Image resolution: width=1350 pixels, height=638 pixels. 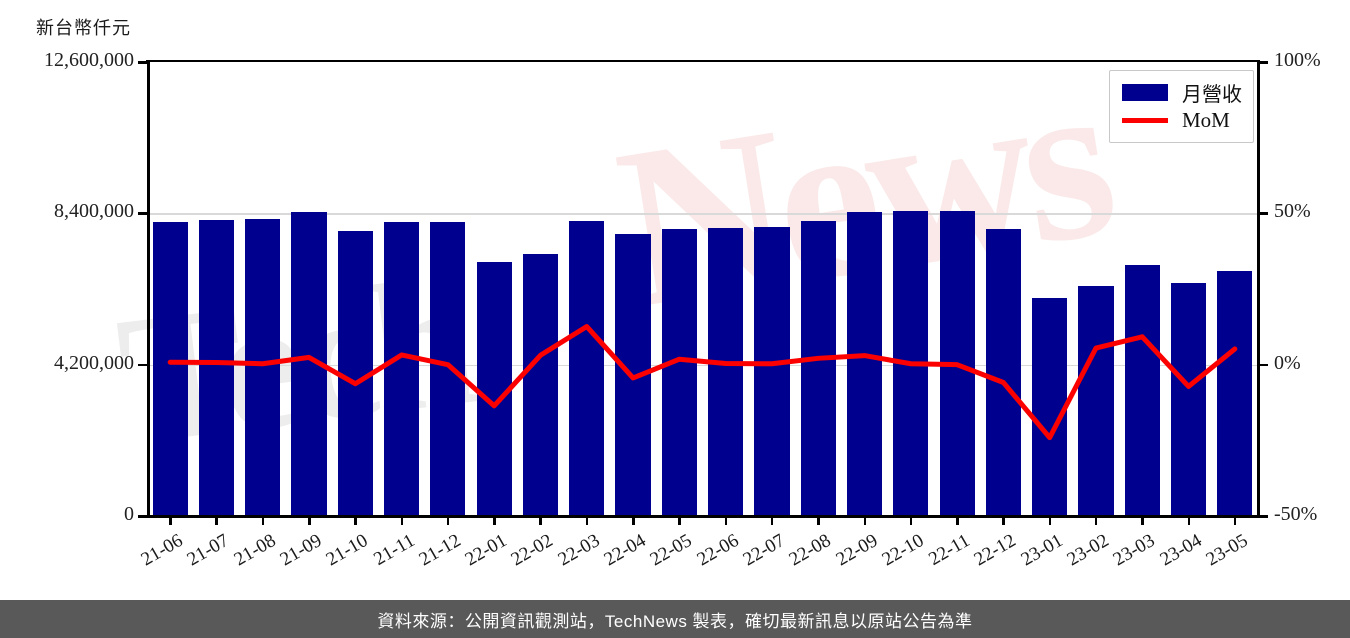 I want to click on y-axis-right-label: 50%, so click(x=1292, y=211).